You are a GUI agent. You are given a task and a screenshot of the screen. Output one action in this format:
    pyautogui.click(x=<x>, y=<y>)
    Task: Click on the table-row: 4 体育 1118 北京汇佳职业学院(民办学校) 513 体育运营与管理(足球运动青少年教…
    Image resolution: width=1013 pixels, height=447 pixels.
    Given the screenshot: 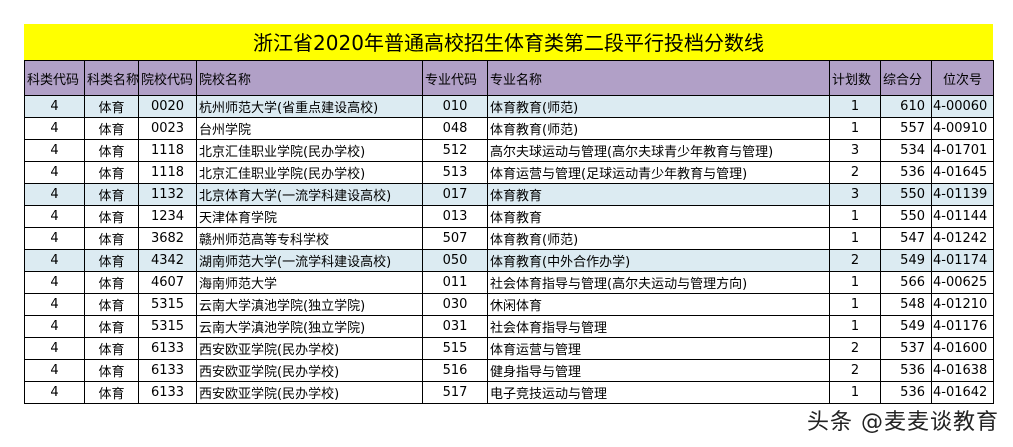 What is the action you would take?
    pyautogui.click(x=509, y=172)
    